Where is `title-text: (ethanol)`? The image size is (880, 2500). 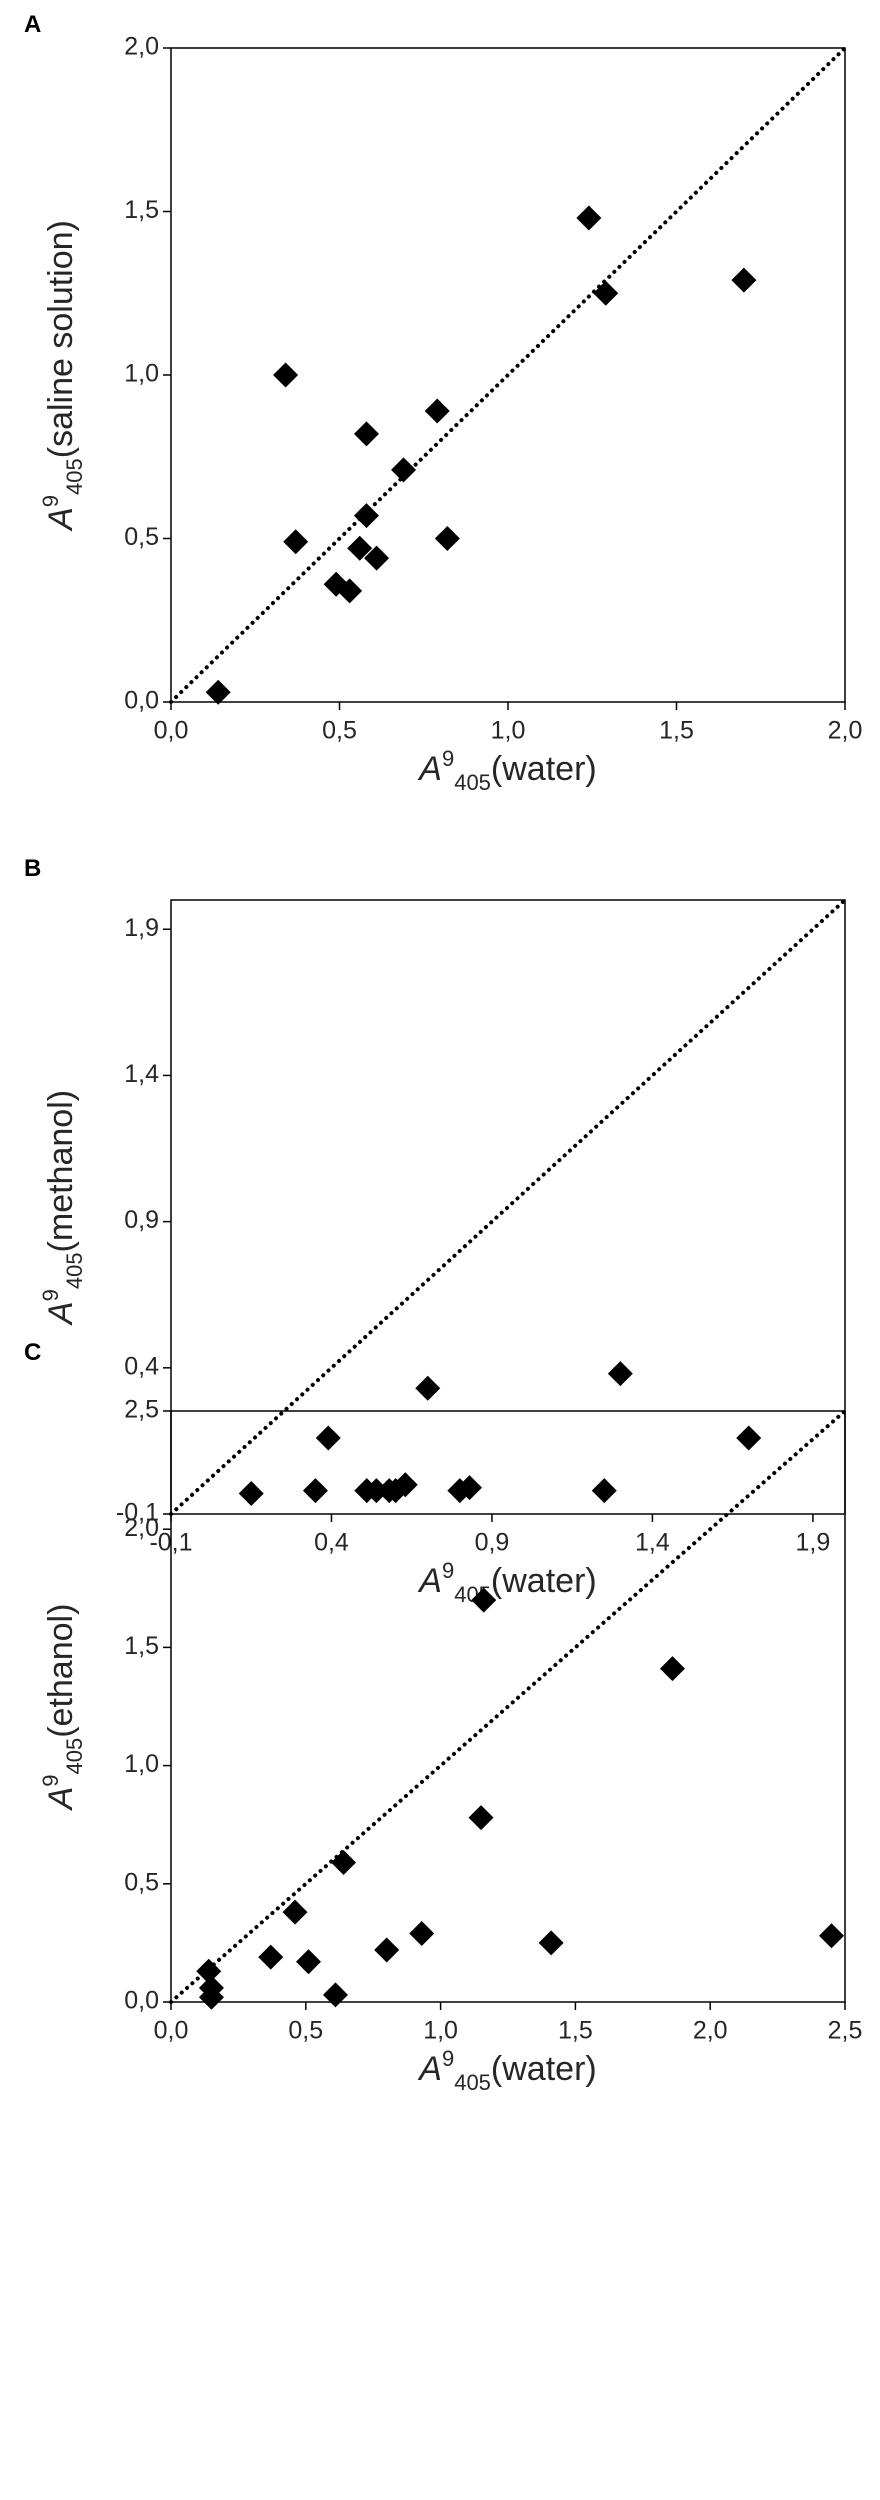 title-text: (ethanol) is located at coordinates (61, 1671).